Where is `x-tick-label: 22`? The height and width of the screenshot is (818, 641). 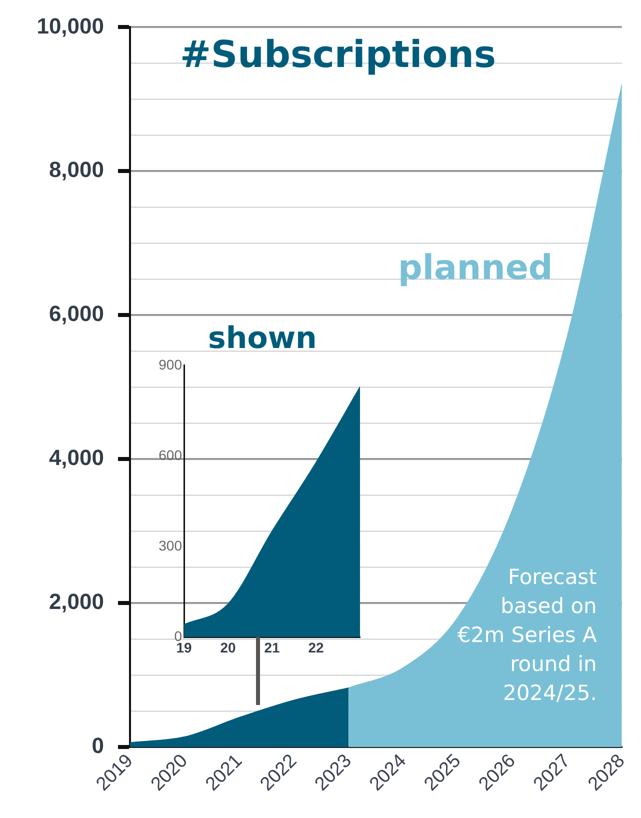 x-tick-label: 22 is located at coordinates (316, 647).